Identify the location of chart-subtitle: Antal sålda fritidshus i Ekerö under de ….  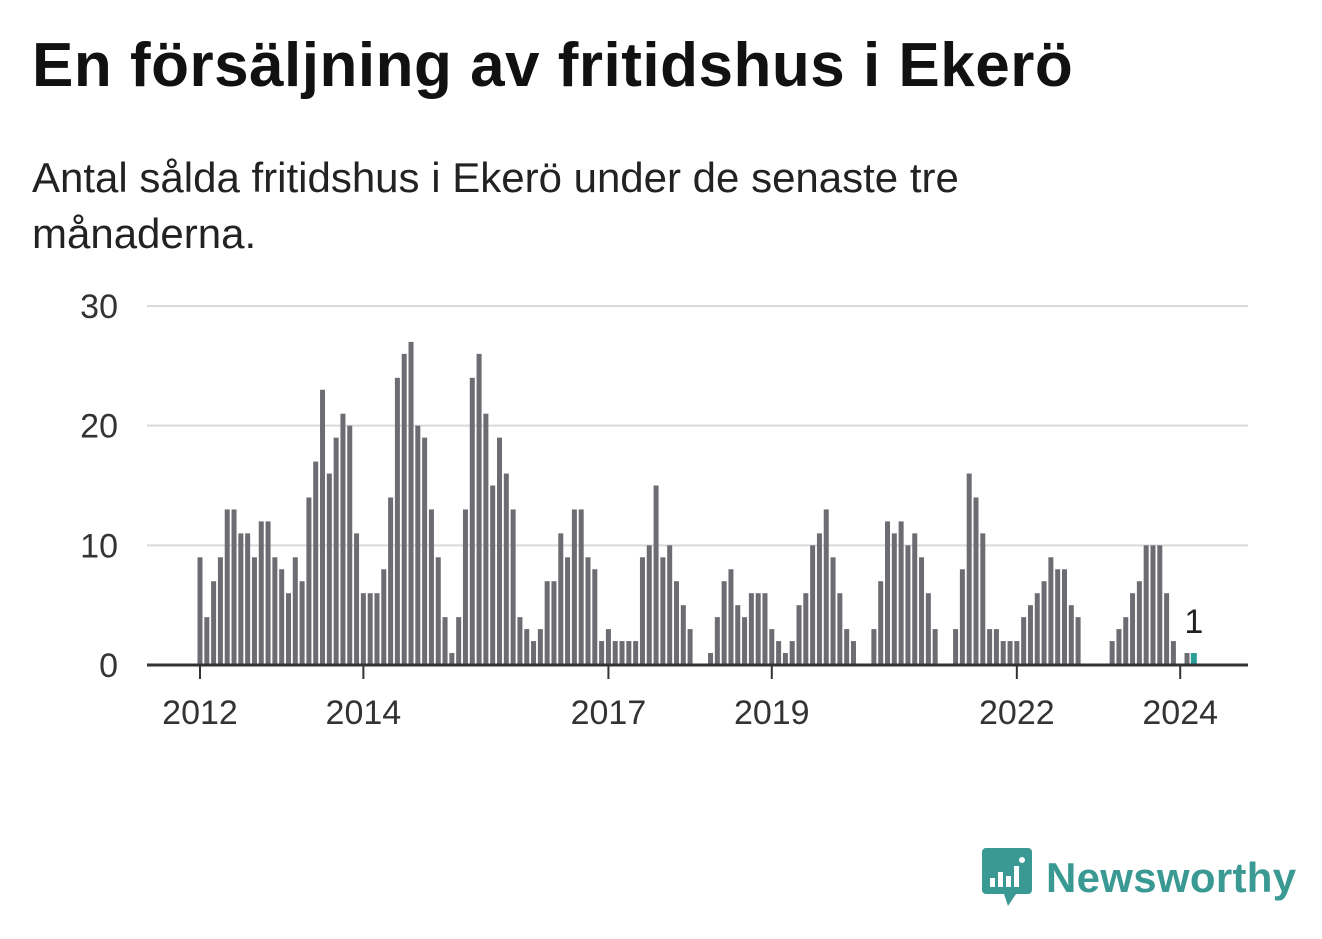
(495, 205).